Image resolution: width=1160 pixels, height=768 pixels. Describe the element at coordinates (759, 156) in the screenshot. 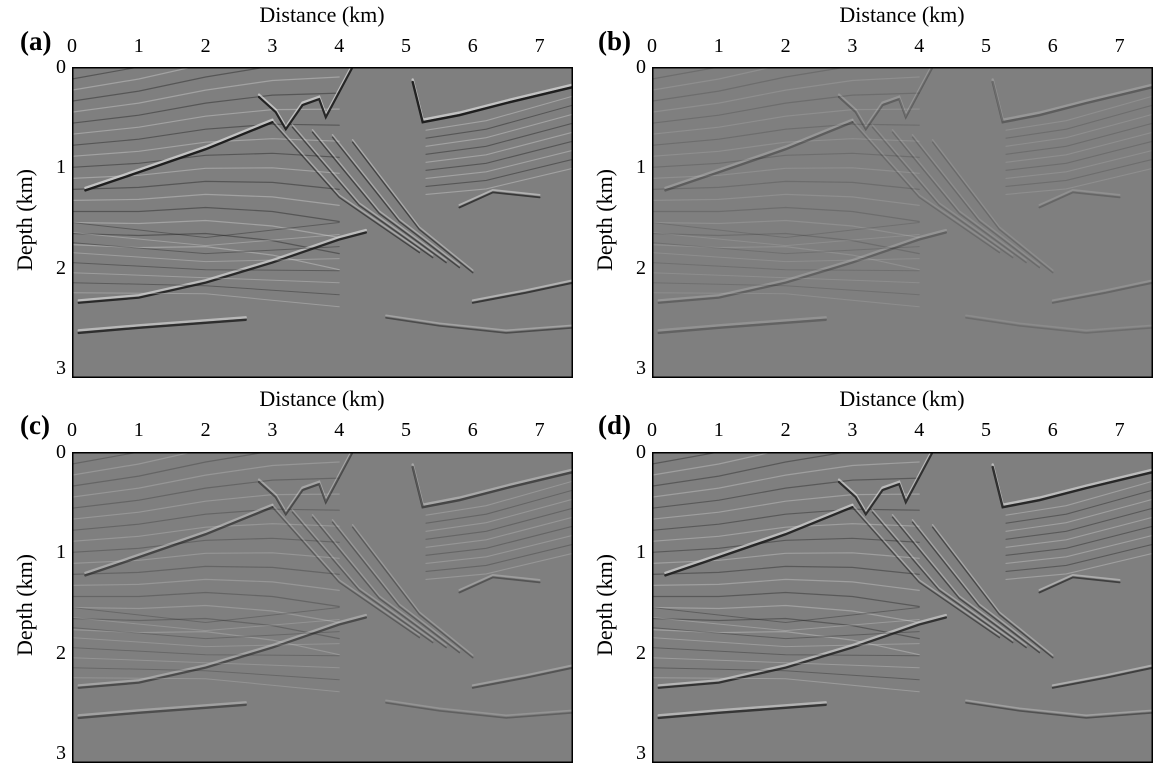

I see `main-horizon` at that location.